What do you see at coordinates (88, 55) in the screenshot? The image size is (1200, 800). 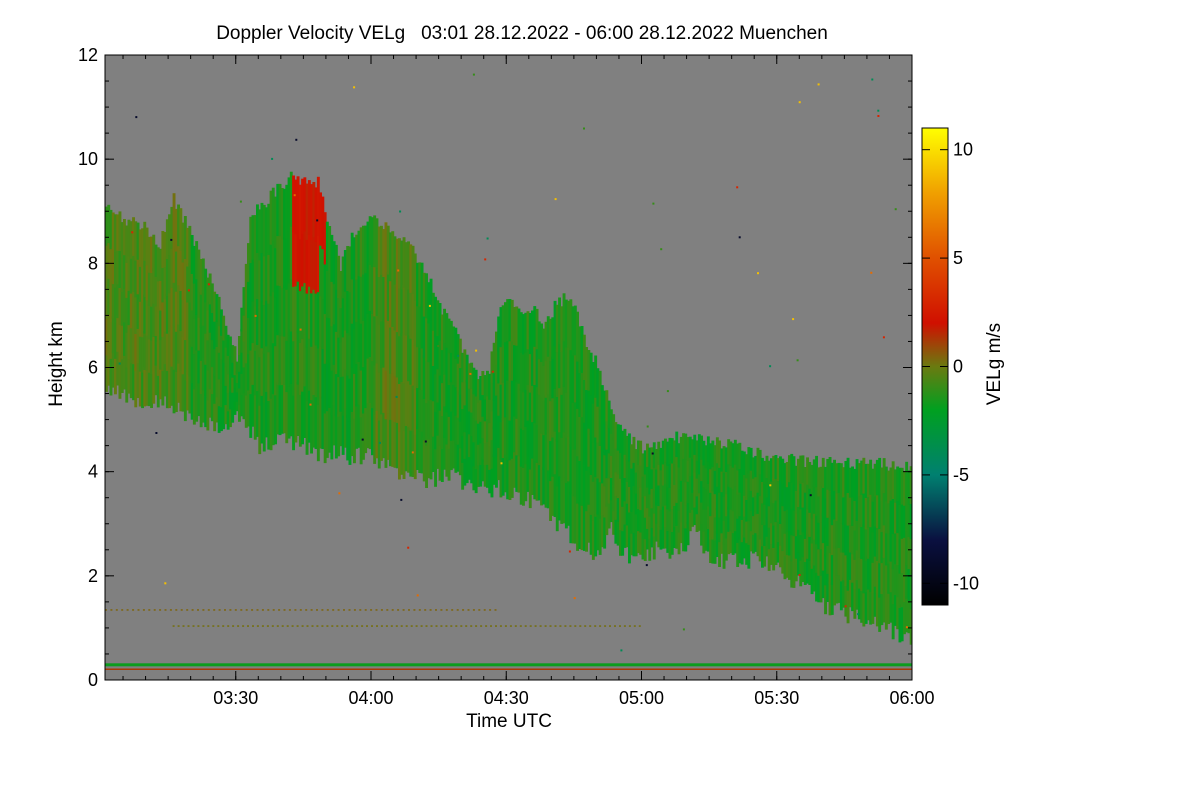 I see `y-tick-label: 12` at bounding box center [88, 55].